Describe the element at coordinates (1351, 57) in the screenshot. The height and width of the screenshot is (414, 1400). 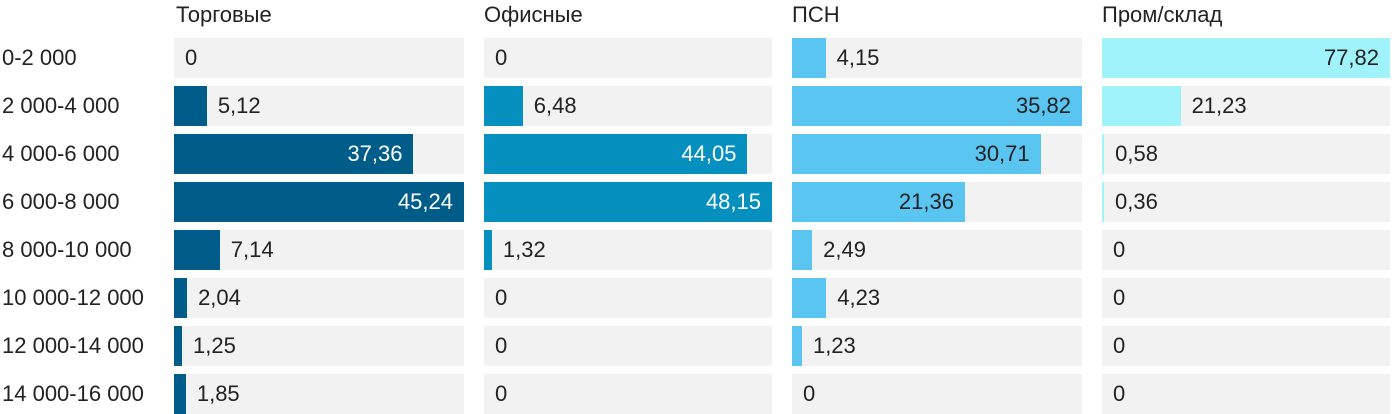
I see `data-label: 77,82` at that location.